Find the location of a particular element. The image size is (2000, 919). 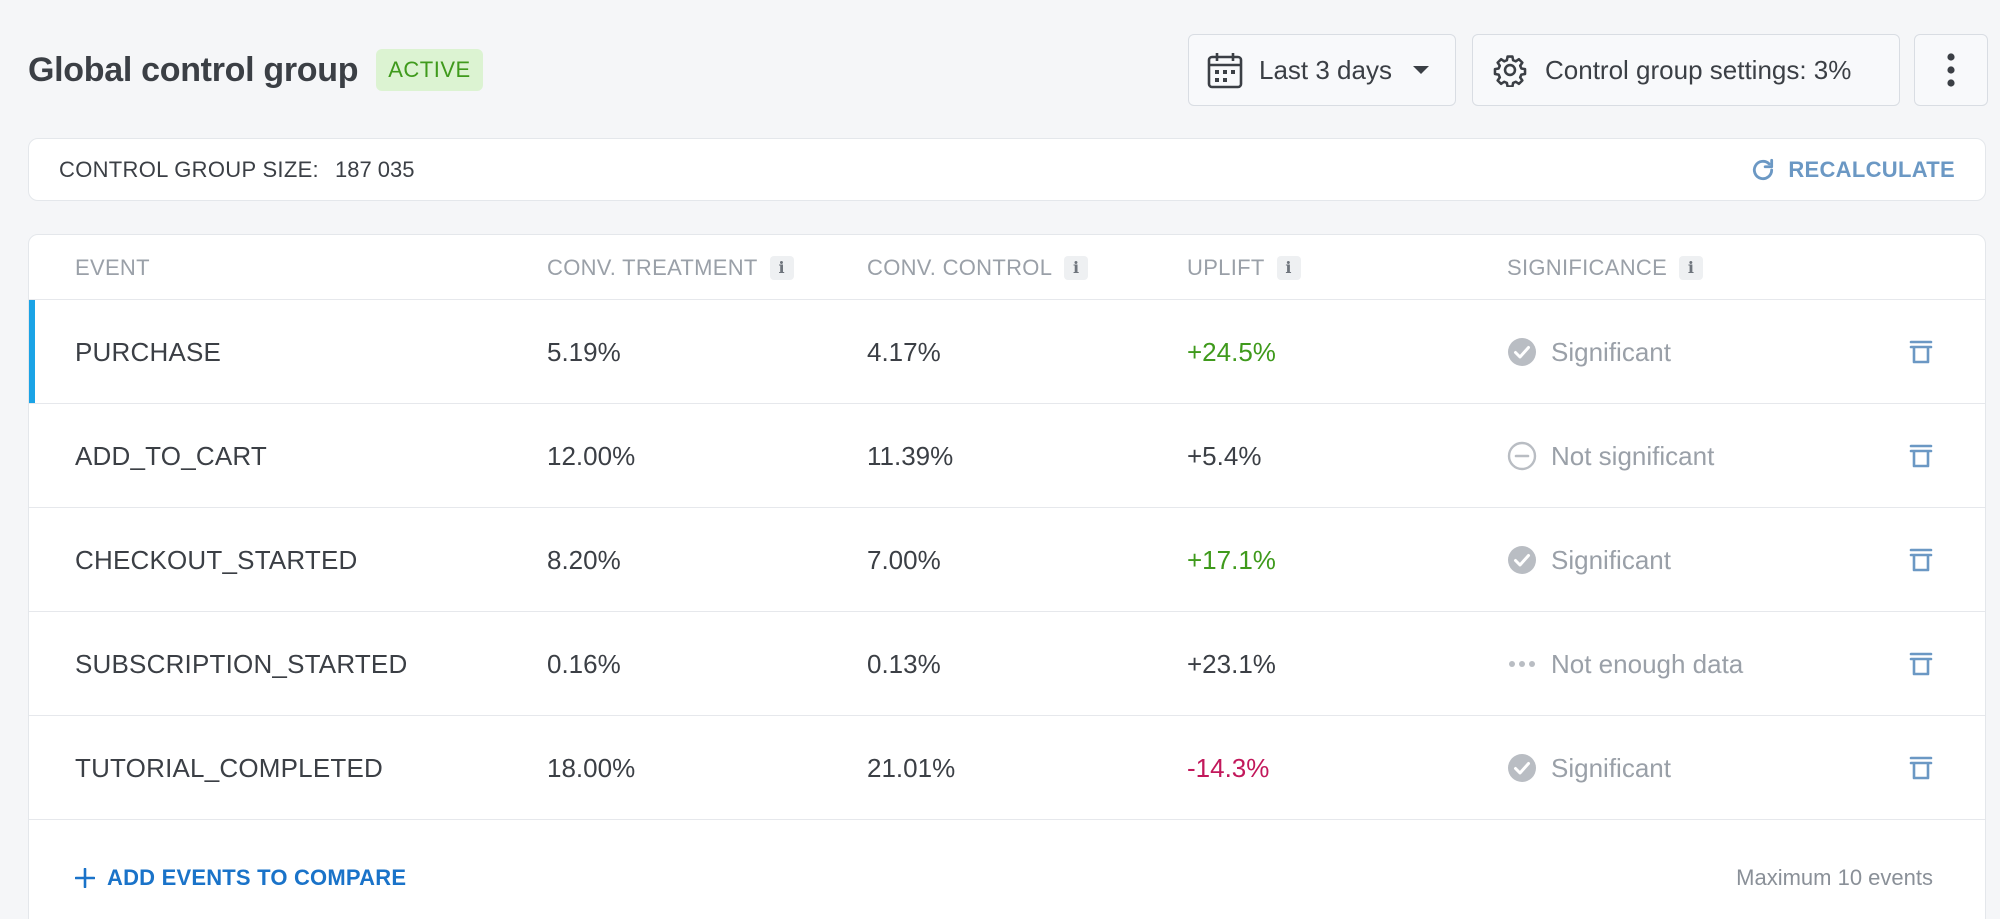

uplift-value: -14.3% is located at coordinates (1228, 767).